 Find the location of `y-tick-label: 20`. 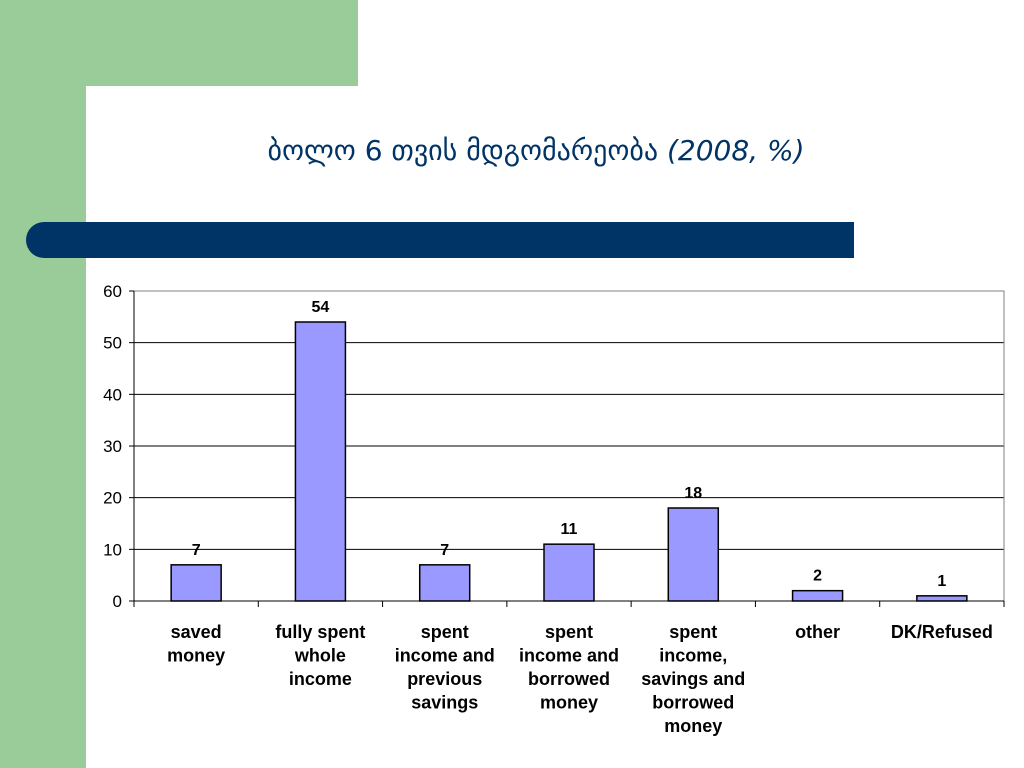

y-tick-label: 20 is located at coordinates (112, 498).